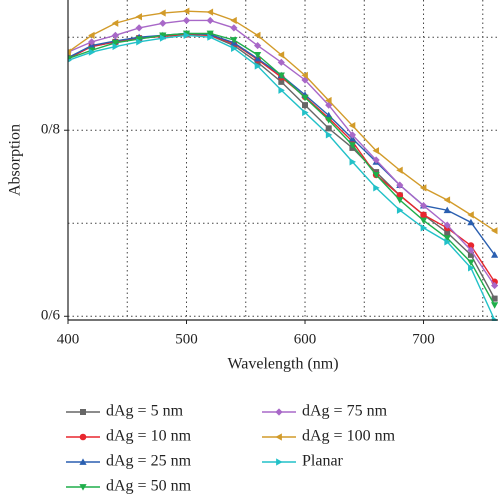 Image resolution: width=500 pixels, height=499 pixels. I want to click on legend-label: Planar, so click(323, 461).